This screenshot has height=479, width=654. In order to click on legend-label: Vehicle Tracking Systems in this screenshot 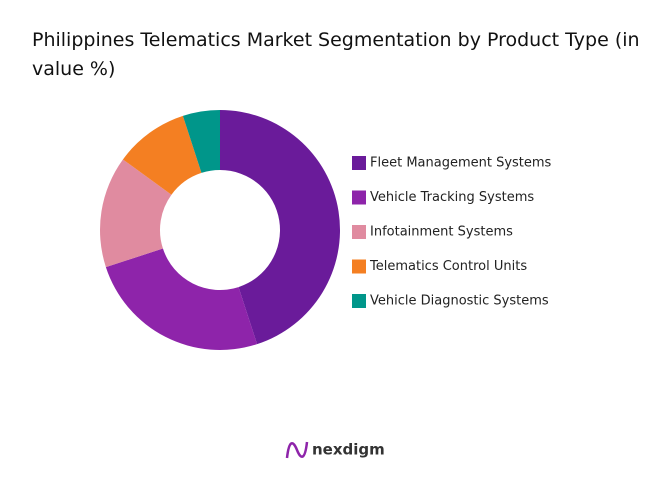, I will do `click(452, 197)`.